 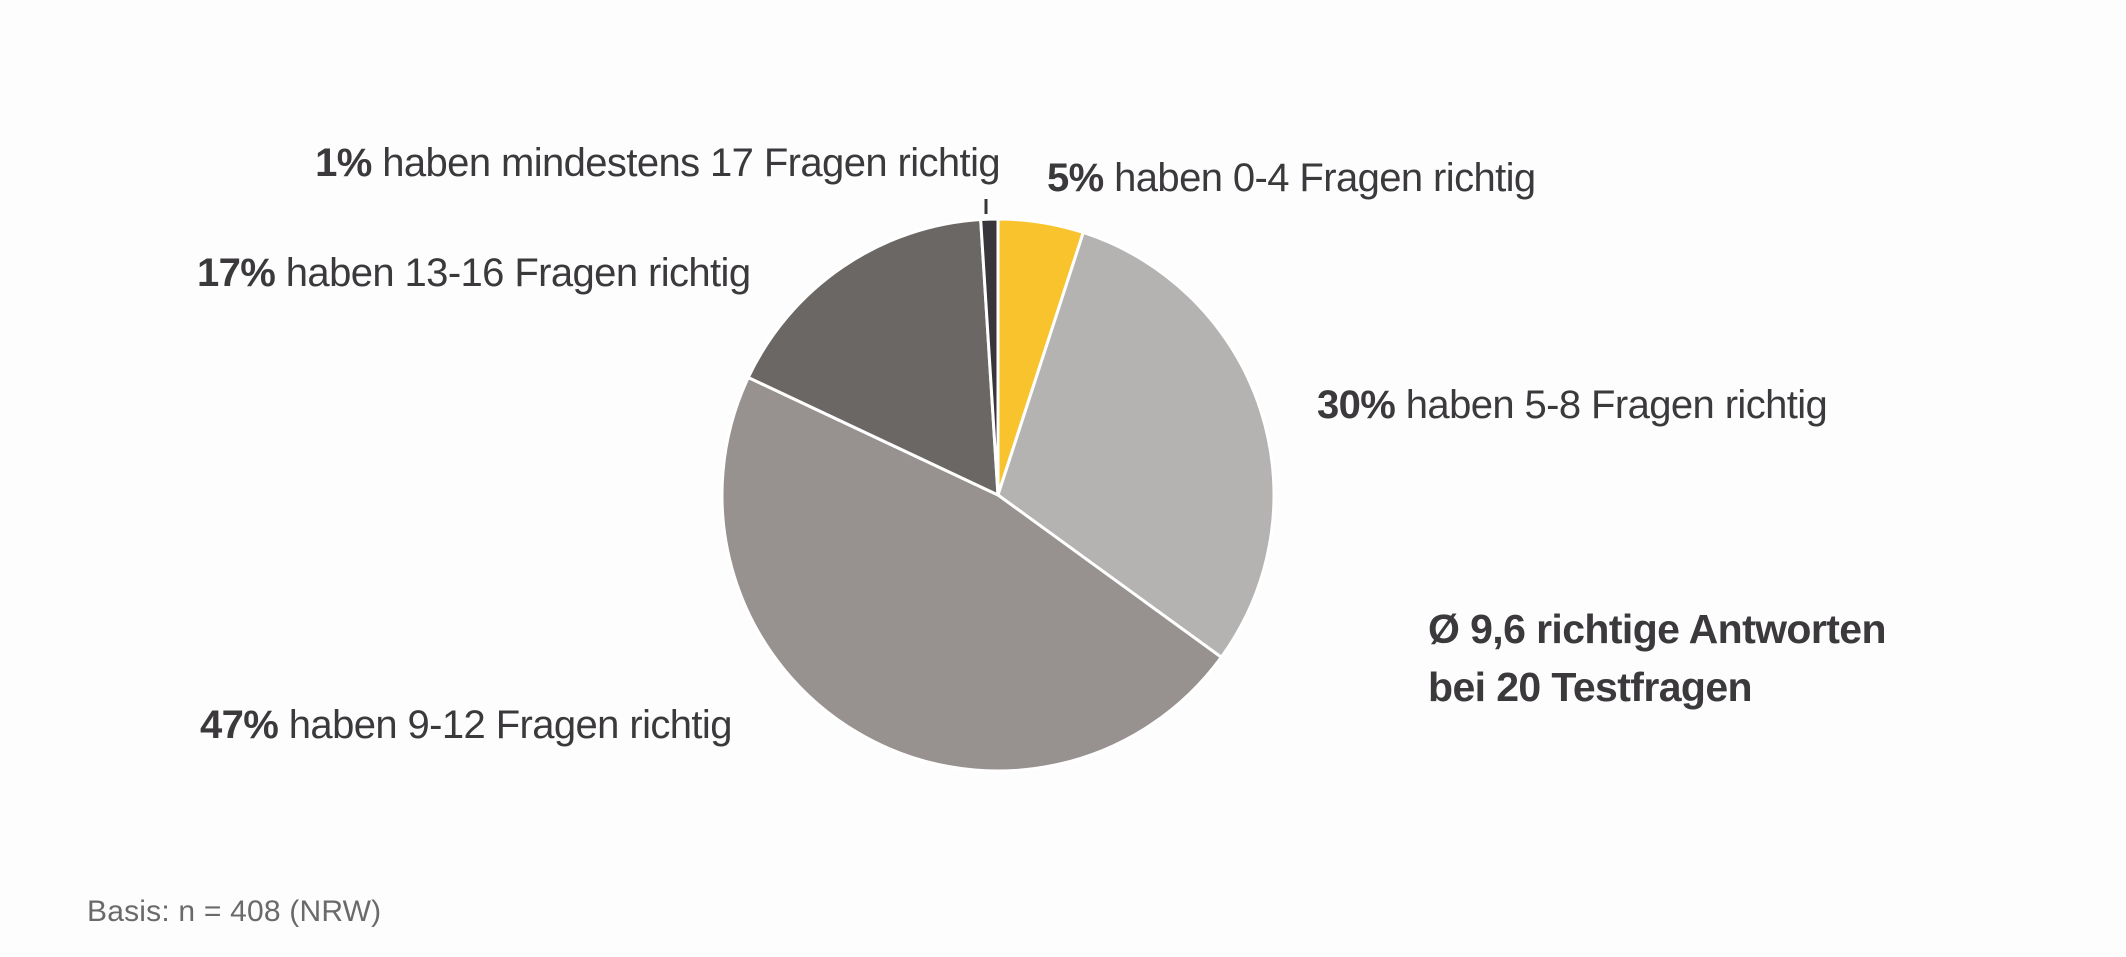 I want to click on label-text: haben 9-12 Fragen richtig, so click(x=505, y=725).